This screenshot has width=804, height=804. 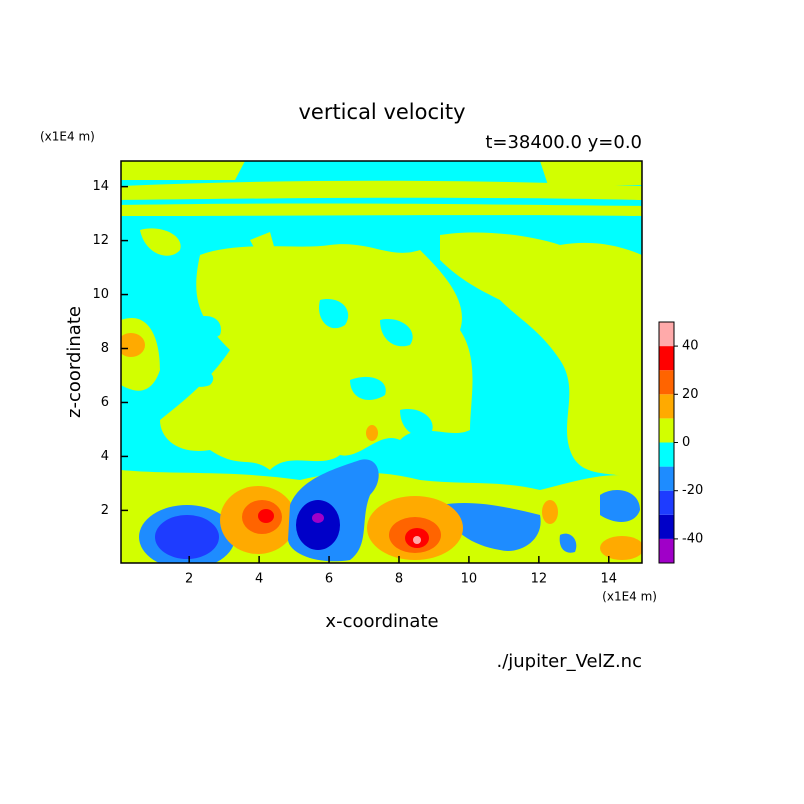 What do you see at coordinates (105, 456) in the screenshot?
I see `y-tick-label: 4` at bounding box center [105, 456].